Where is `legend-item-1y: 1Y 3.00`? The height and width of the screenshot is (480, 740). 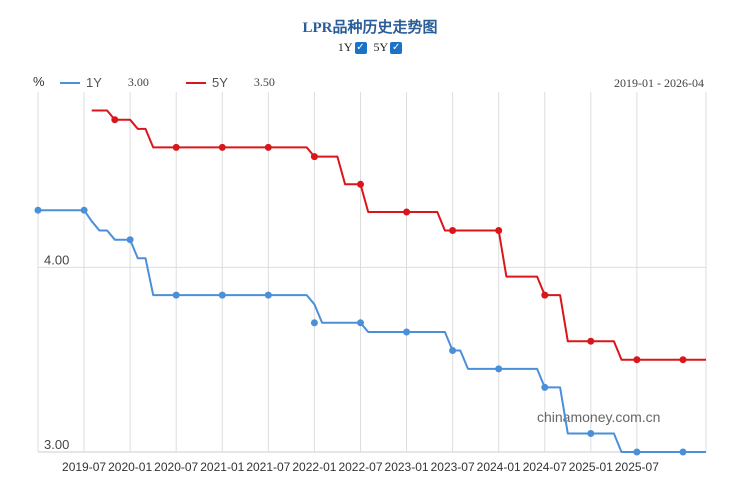
legend-item-1y: 1Y 3.00 is located at coordinates (104, 82).